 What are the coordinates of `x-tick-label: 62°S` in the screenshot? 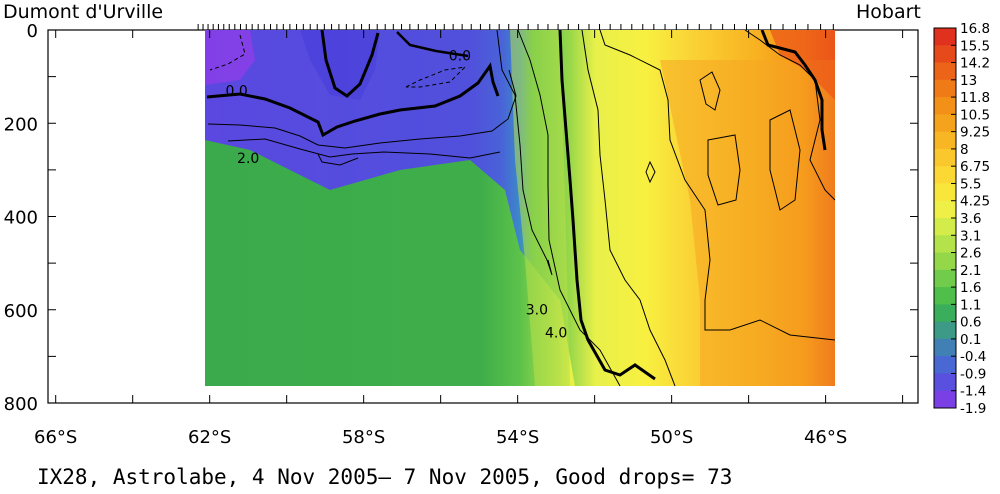 It's located at (209, 437).